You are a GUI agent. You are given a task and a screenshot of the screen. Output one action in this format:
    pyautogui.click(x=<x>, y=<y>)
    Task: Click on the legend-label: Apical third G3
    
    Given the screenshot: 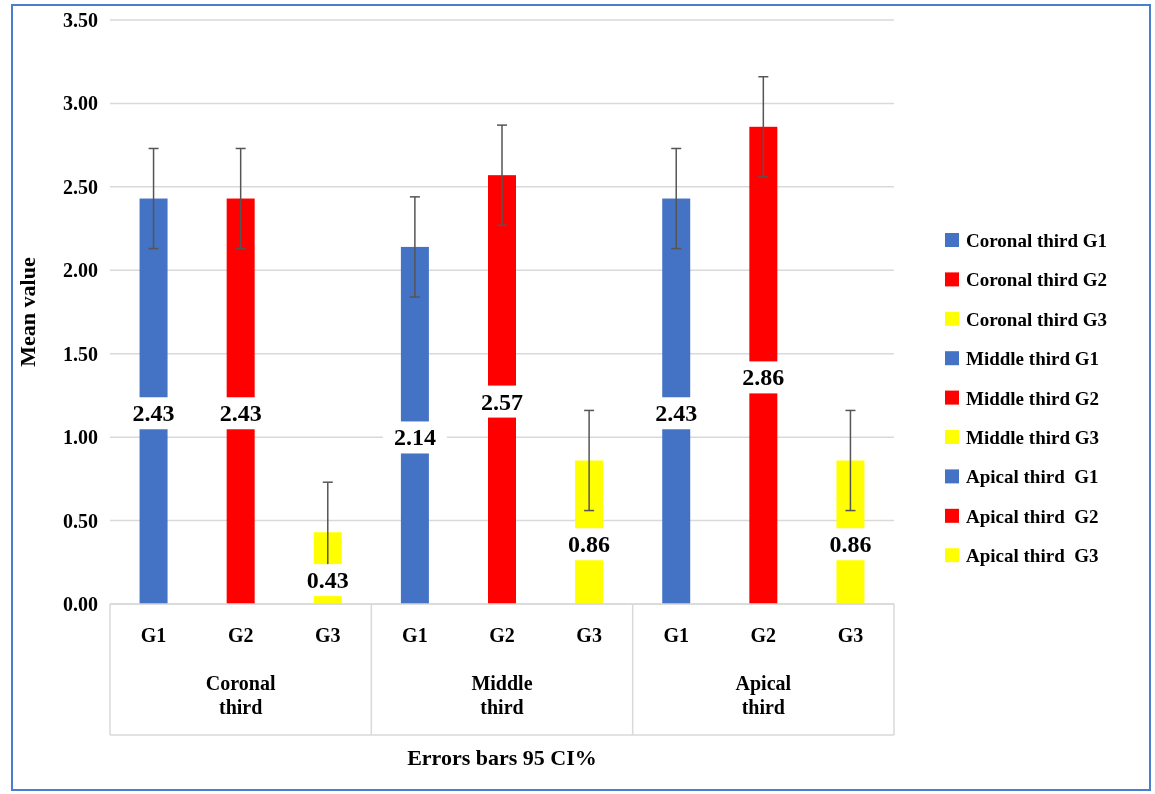 What is the action you would take?
    pyautogui.click(x=1032, y=556)
    